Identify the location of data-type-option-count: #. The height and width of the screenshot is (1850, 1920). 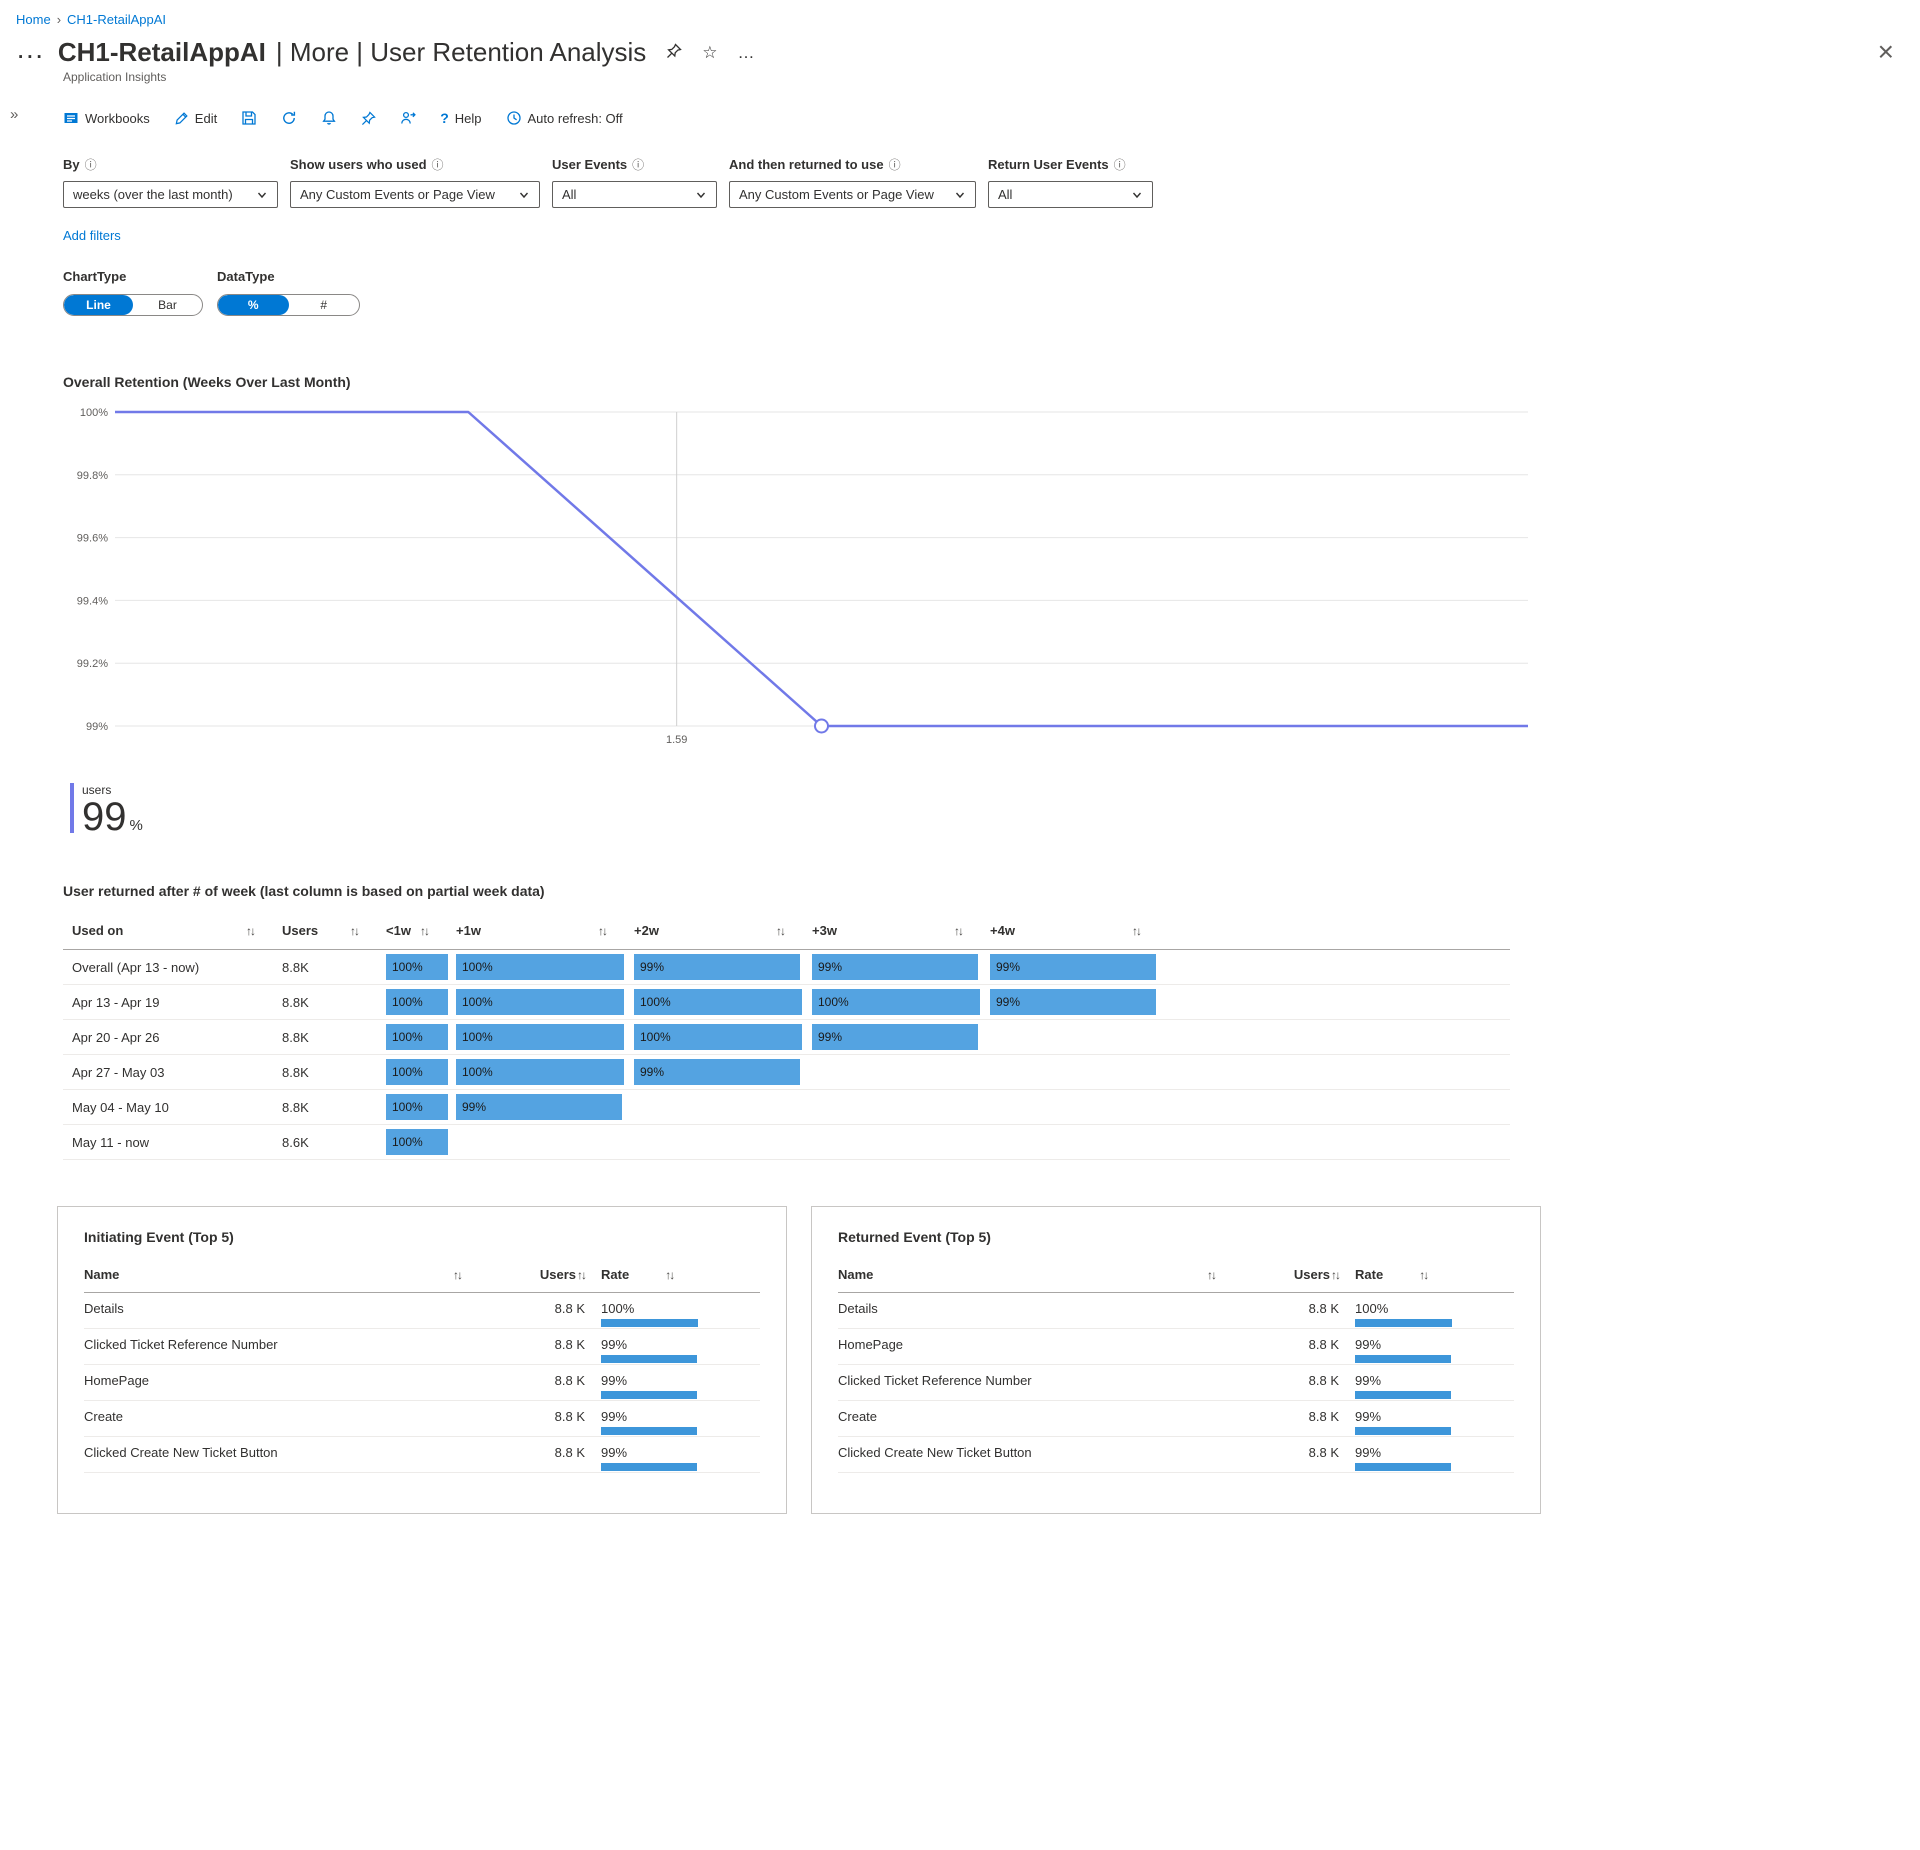
(324, 305).